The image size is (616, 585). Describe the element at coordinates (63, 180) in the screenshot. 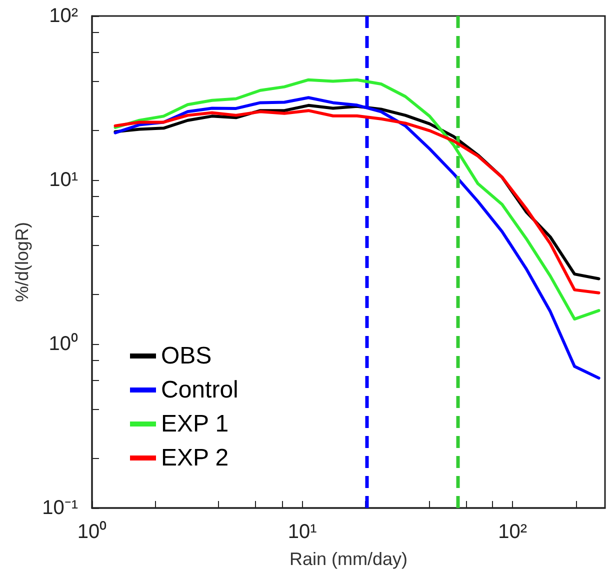

I see `y-tick-label: 10¹` at that location.